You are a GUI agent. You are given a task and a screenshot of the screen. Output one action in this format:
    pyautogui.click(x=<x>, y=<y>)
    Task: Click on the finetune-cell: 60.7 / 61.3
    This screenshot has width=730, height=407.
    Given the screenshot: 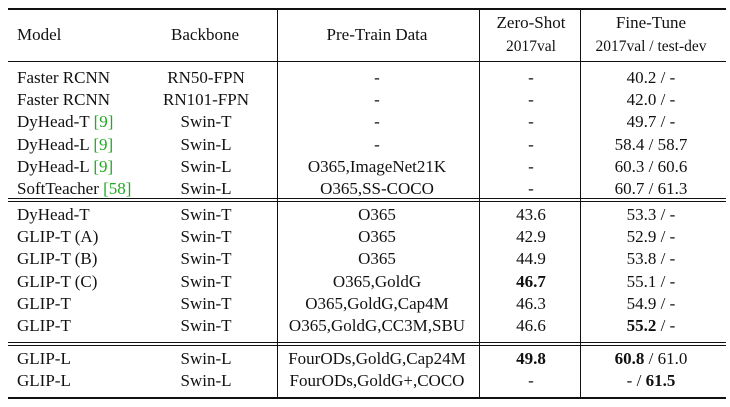 What is the action you would take?
    pyautogui.click(x=651, y=189)
    